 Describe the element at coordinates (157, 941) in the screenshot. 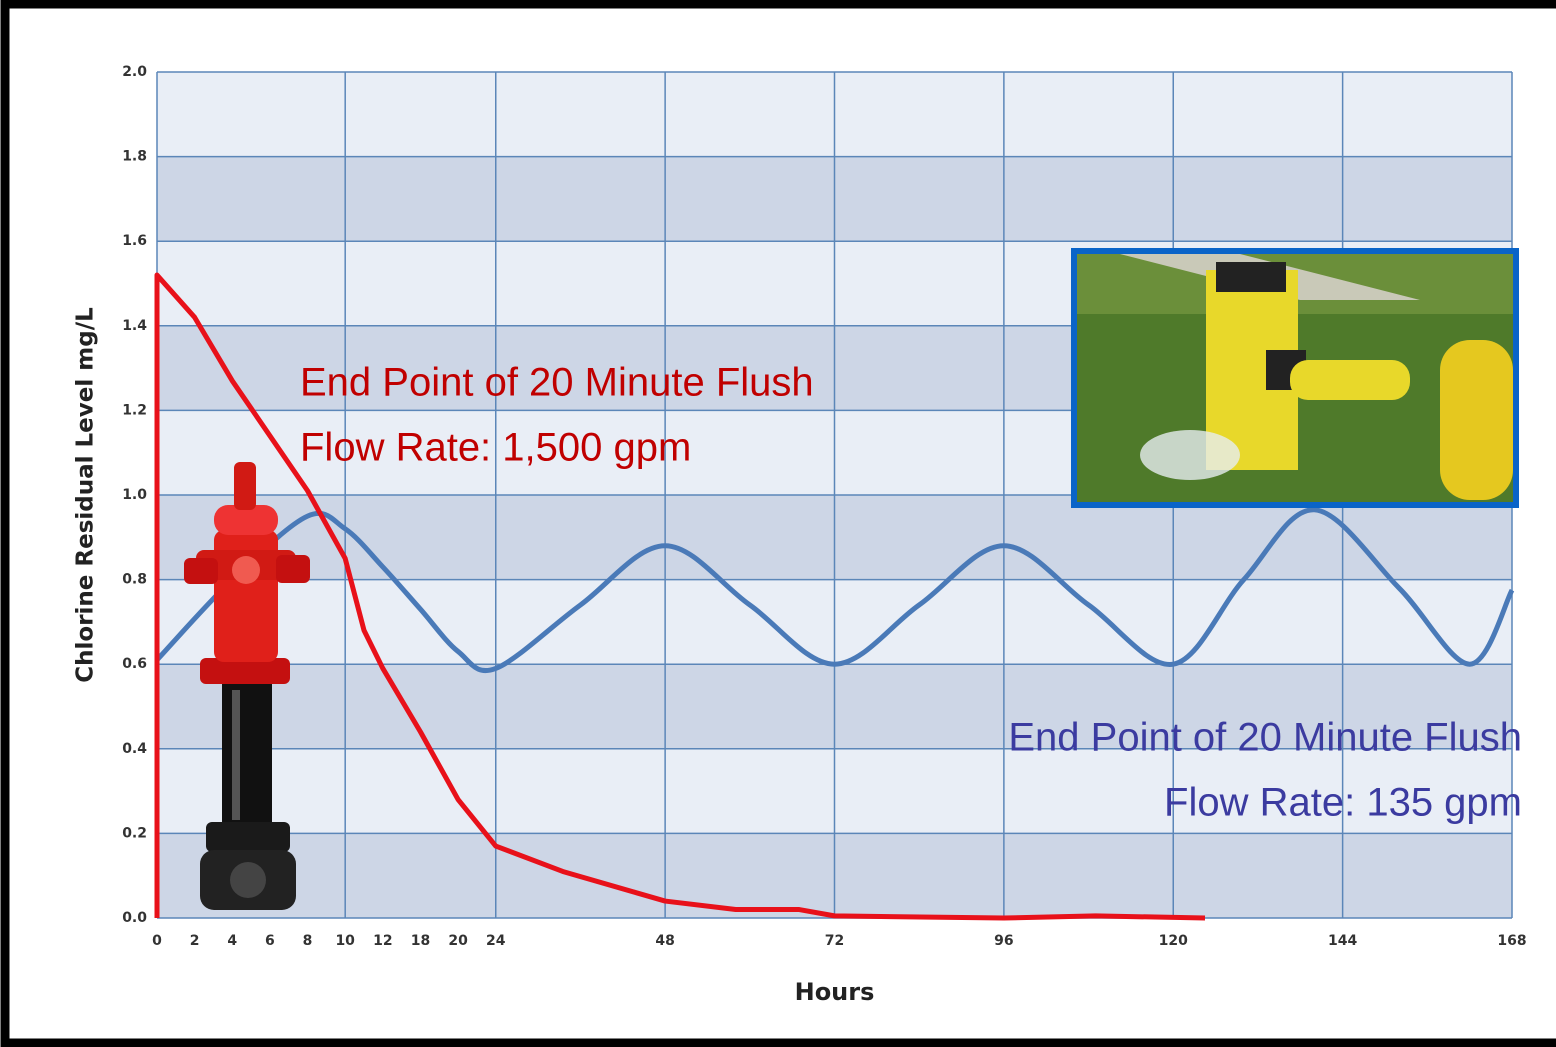

I see `x-tick-label: 0` at that location.